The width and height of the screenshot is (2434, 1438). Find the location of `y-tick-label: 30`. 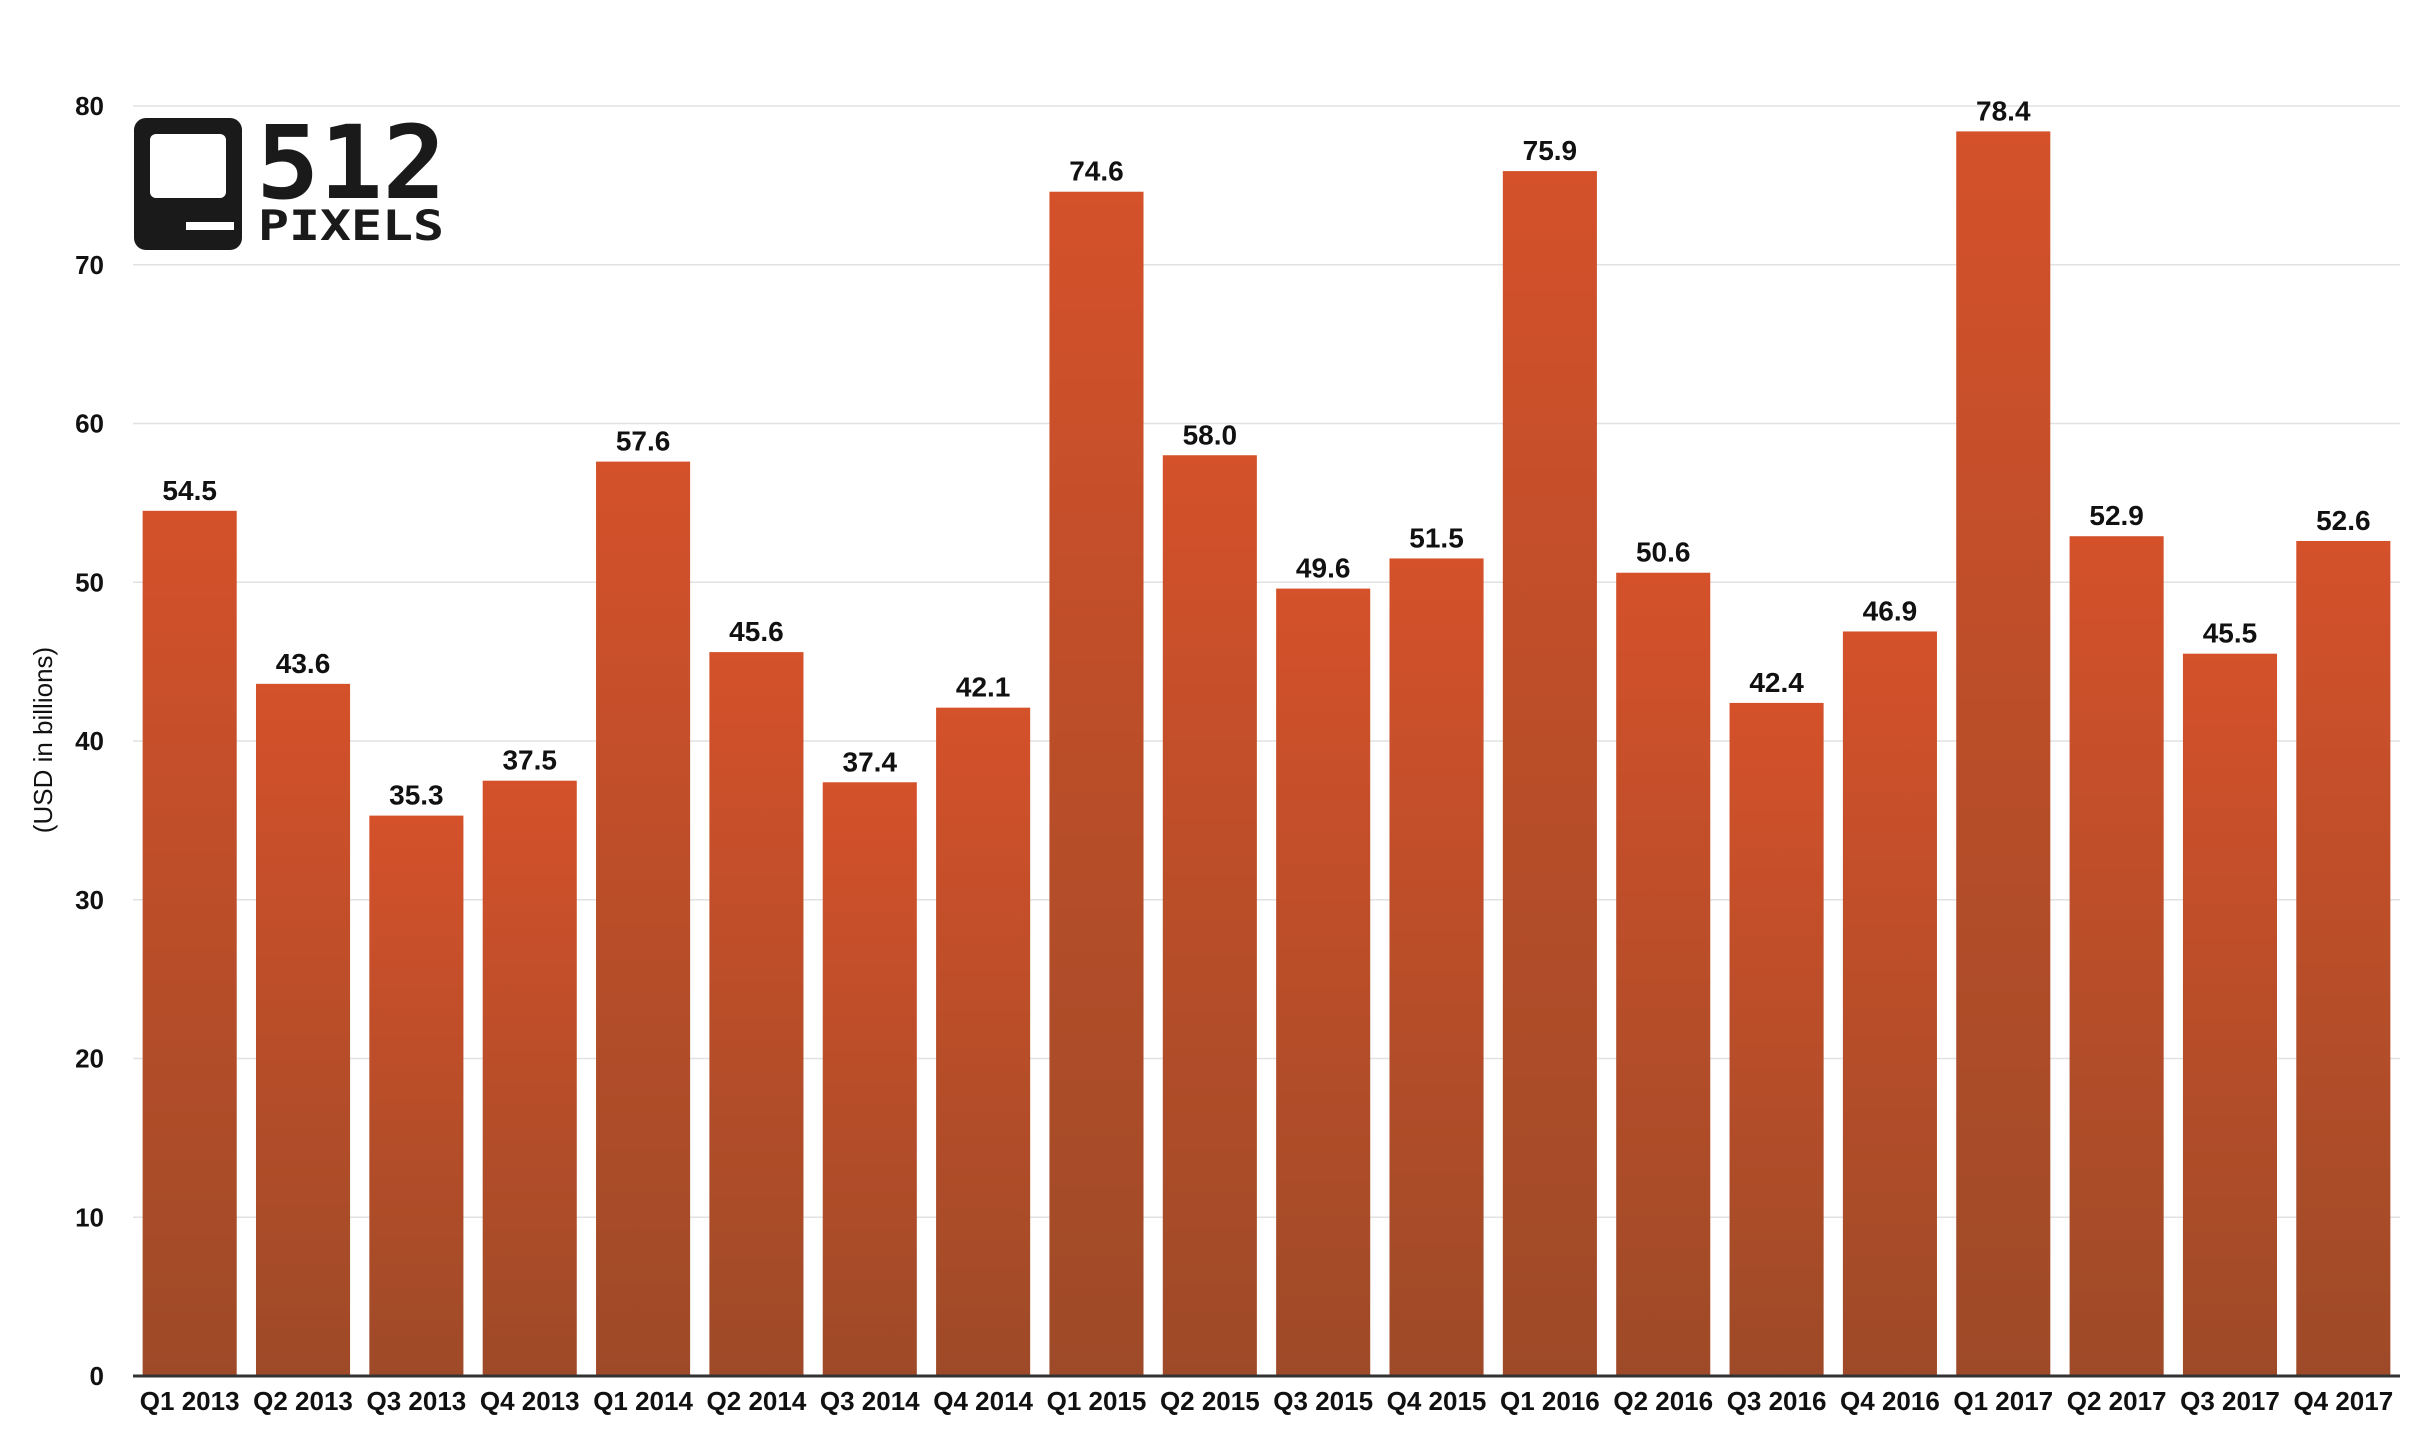

y-tick-label: 30 is located at coordinates (89, 900).